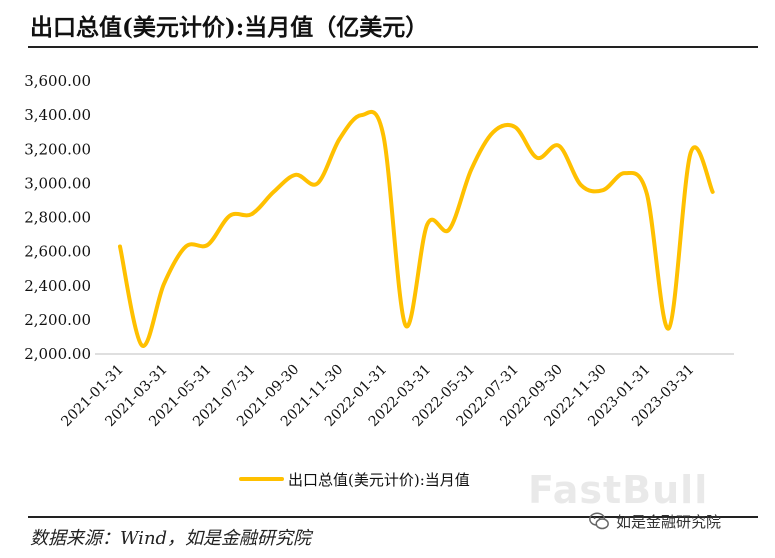  Describe the element at coordinates (57, 320) in the screenshot. I see `y-tick-label: 2,200.00` at that location.